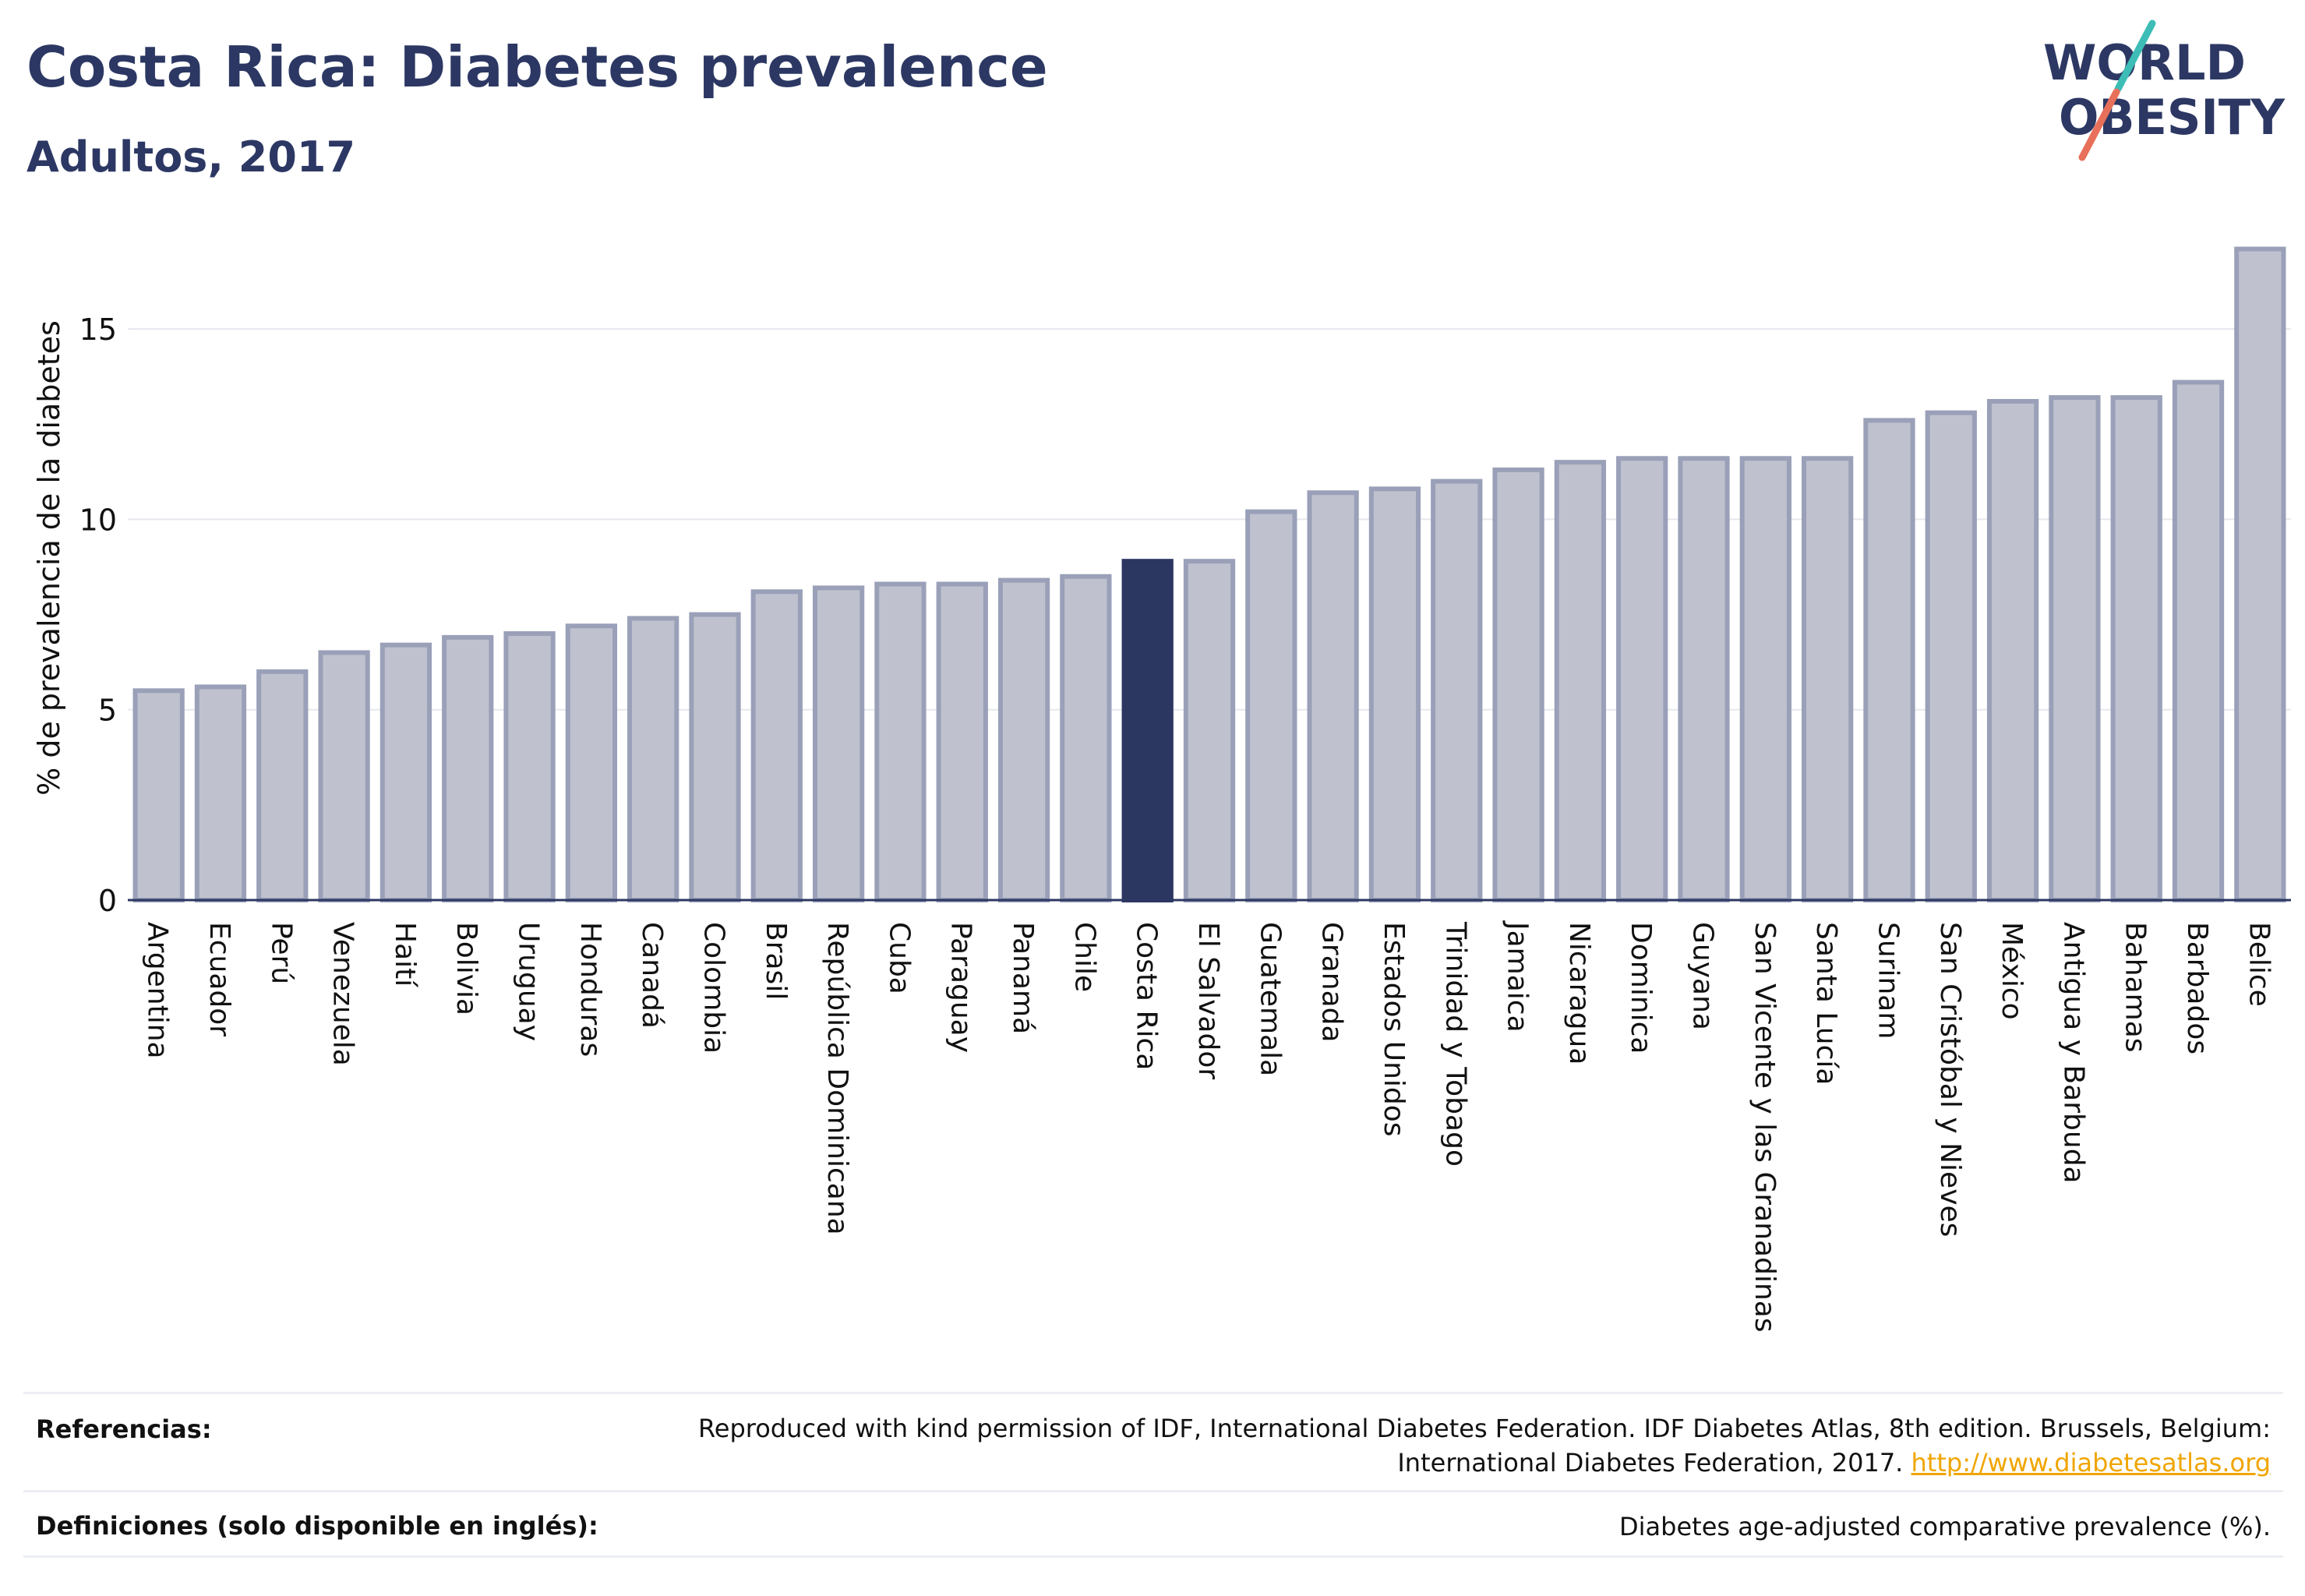 The image size is (2305, 1596). Describe the element at coordinates (158, 795) in the screenshot. I see `bar-argentina` at that location.